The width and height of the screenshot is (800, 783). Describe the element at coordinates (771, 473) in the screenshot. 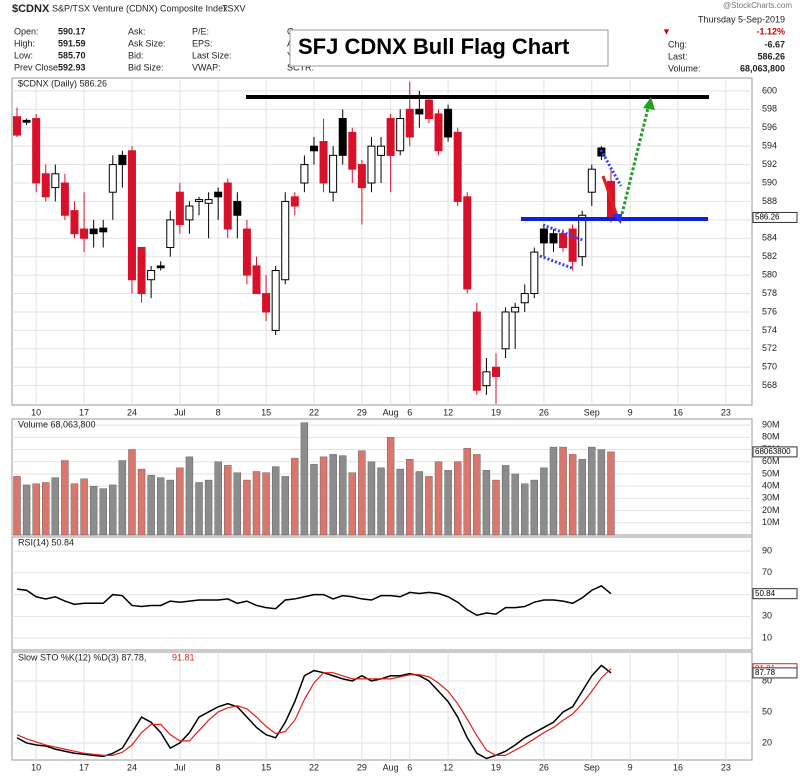

I see `y-tick-label: 50M` at that location.